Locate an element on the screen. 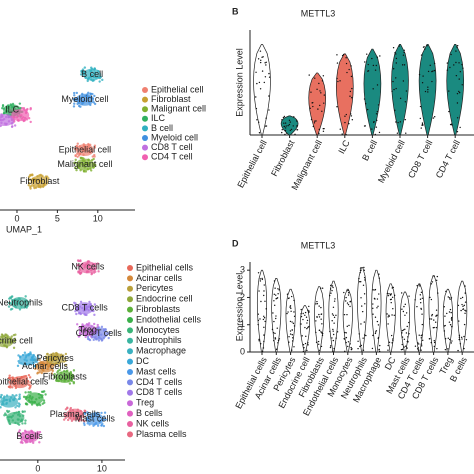 This screenshot has height=474, width=474. y-axis-label: Expression Level is located at coordinates (239, 82).